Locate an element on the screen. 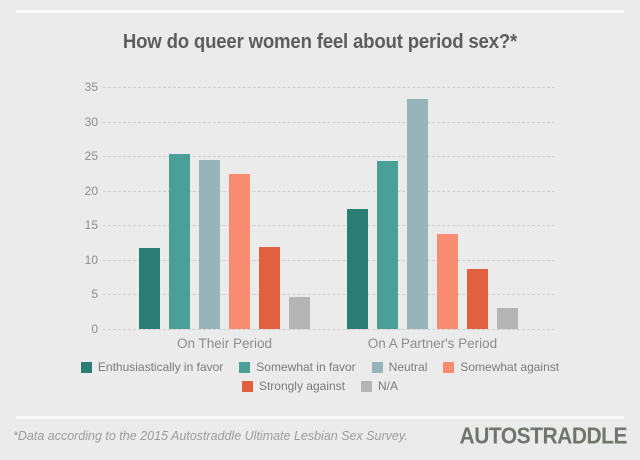 Image resolution: width=640 pixels, height=460 pixels. legend-label: Neutral is located at coordinates (408, 367).